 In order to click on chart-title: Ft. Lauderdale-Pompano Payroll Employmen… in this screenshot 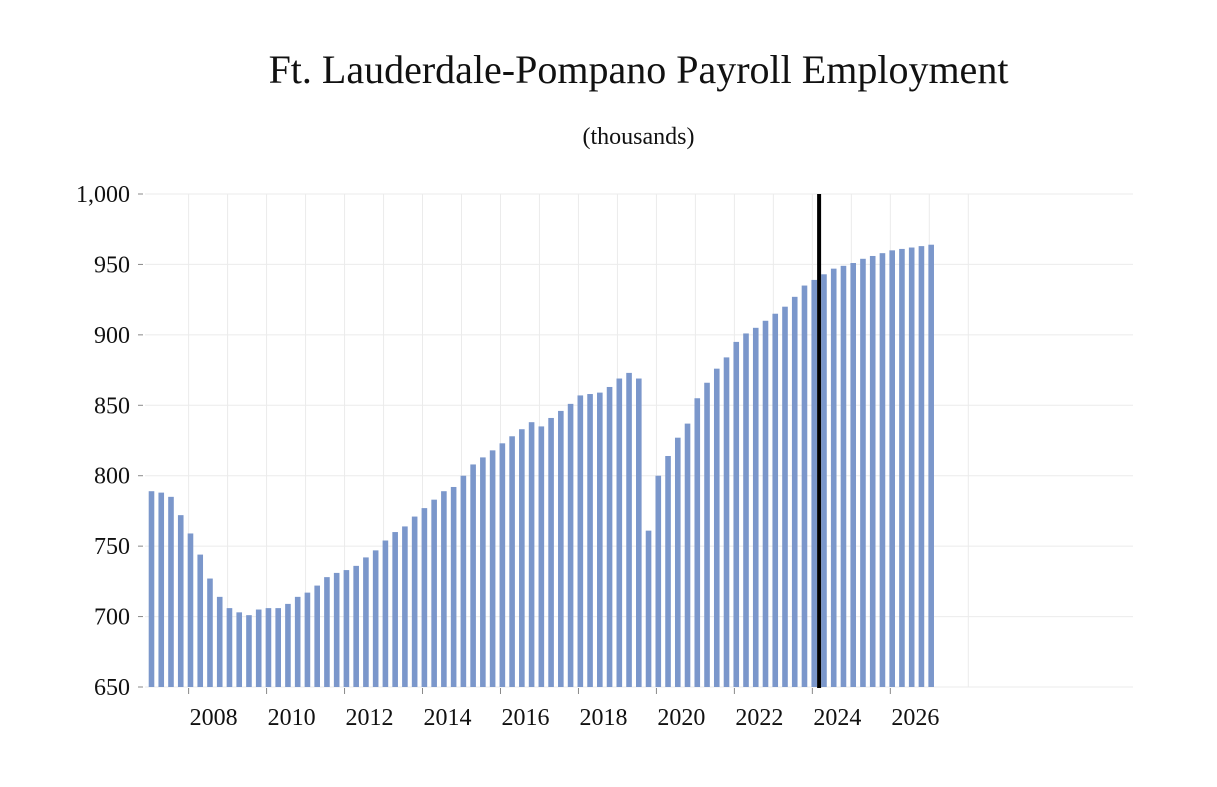, I will do `click(638, 69)`.